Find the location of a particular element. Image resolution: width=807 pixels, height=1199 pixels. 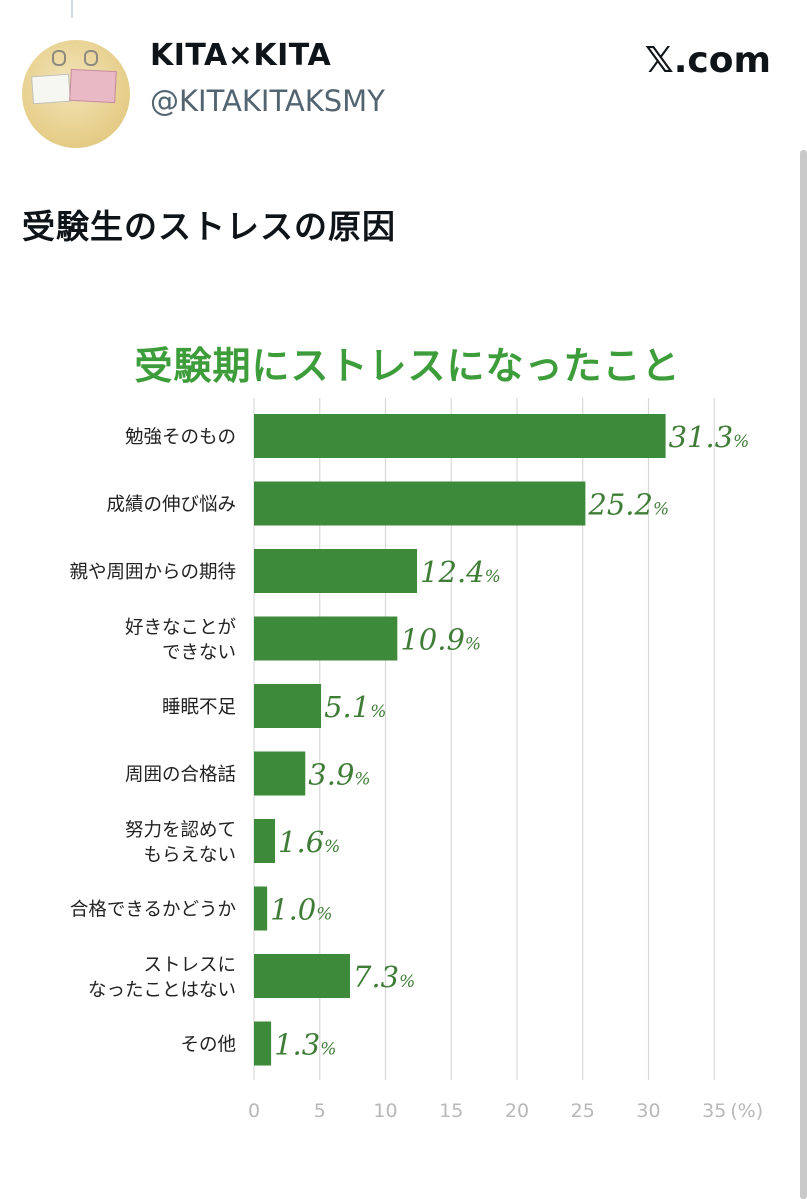

category-label: 周囲の合格話 is located at coordinates (180, 775).